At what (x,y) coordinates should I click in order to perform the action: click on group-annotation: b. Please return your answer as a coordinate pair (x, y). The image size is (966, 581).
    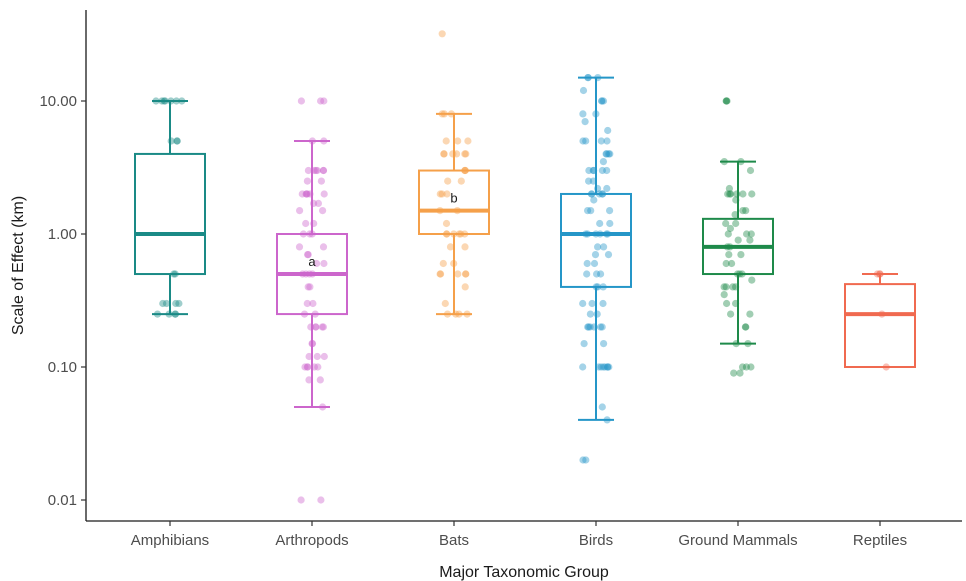
    Looking at the image, I should click on (453, 198).